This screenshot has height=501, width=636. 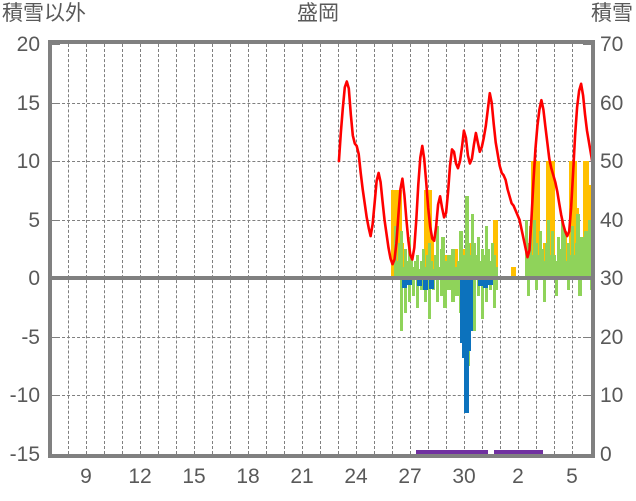 I want to click on y-axis-label-right: 20, so click(x=612, y=337).